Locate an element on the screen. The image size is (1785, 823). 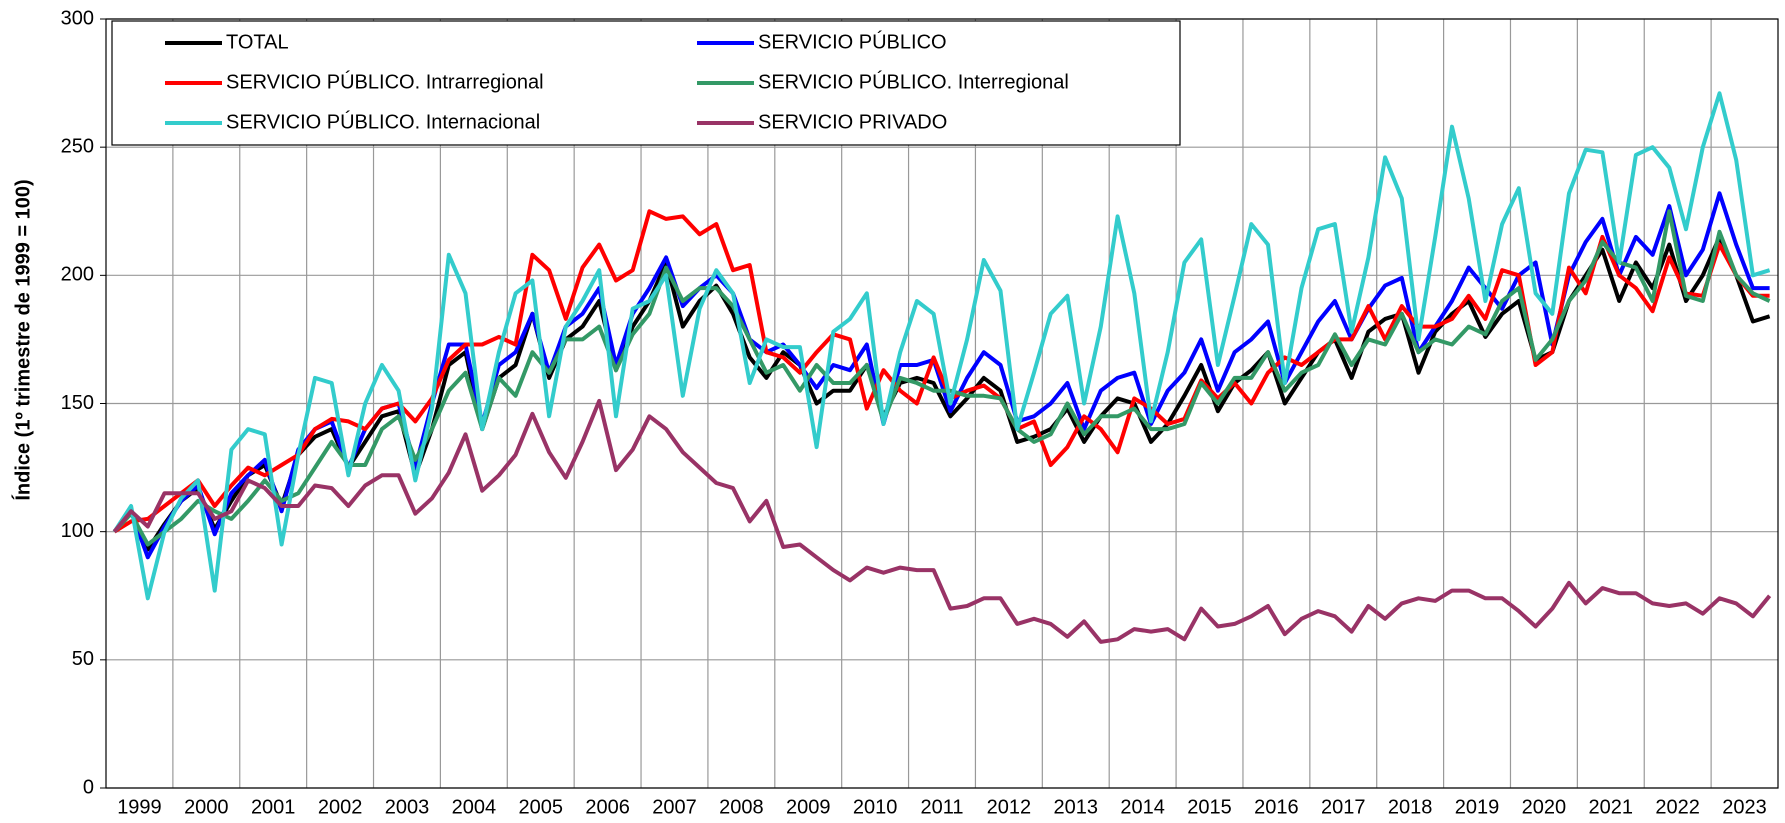
y-tick-label: 100 is located at coordinates (77, 531).